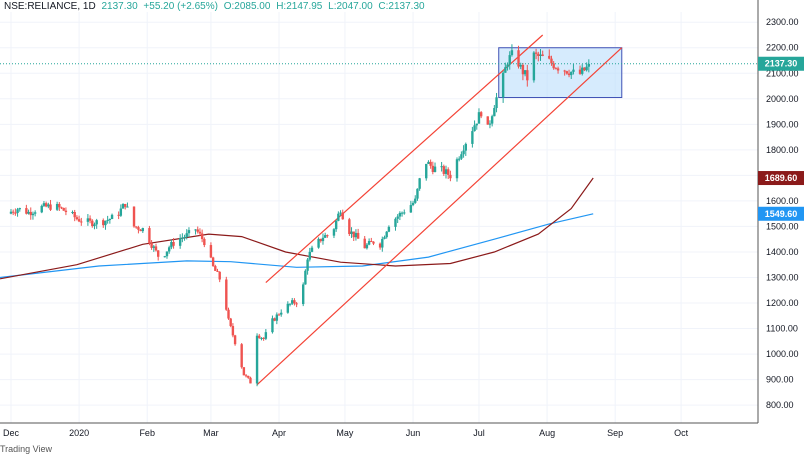  Describe the element at coordinates (560, 73) in the screenshot. I see `range-box` at that location.